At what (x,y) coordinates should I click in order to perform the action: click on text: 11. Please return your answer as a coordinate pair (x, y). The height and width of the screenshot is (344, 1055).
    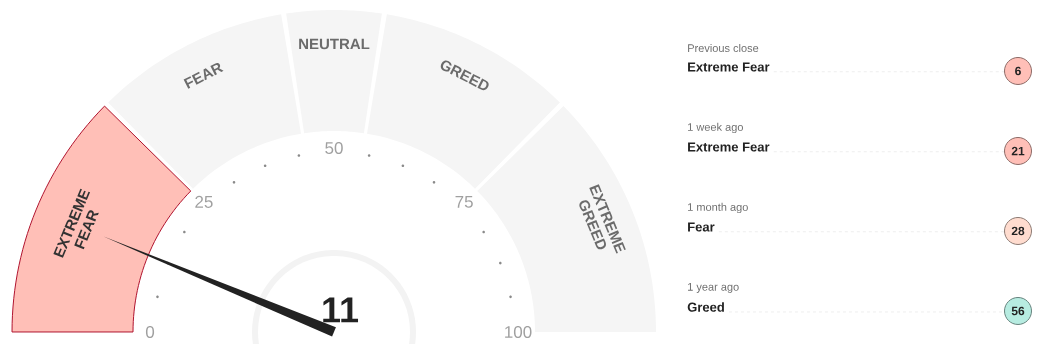
    Looking at the image, I should click on (341, 310).